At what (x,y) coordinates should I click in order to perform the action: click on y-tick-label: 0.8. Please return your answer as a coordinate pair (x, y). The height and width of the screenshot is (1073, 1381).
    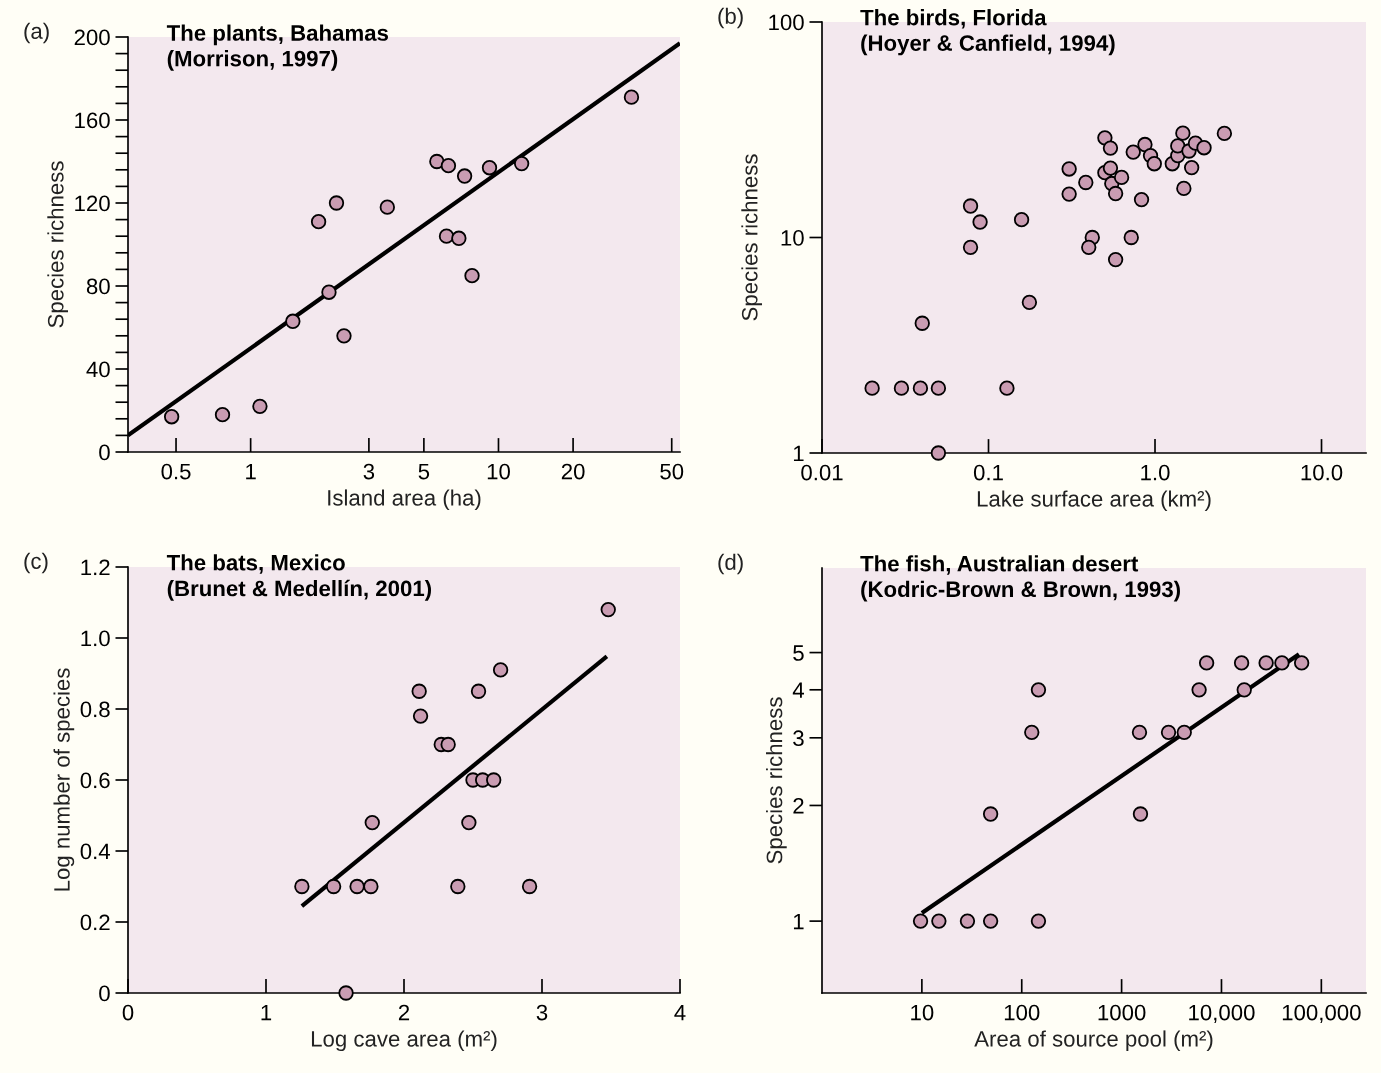
    Looking at the image, I should click on (95, 709).